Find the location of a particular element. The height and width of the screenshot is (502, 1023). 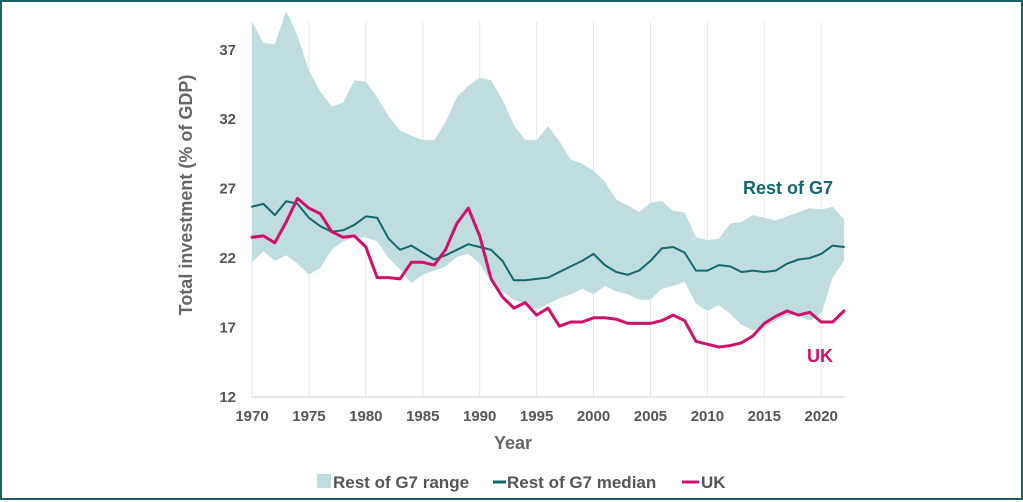

legend: Rest of G7 range Rest of G7 median UK is located at coordinates (521, 482).